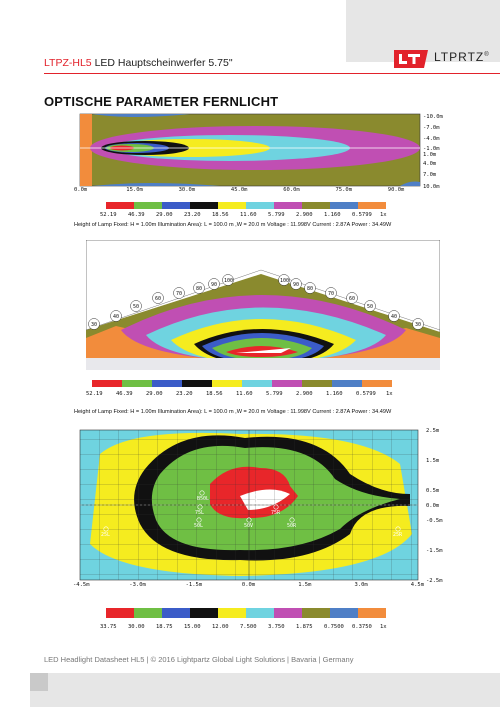  Describe the element at coordinates (344, 189) in the screenshot. I see `x-tick-label: 75.0m` at that location.